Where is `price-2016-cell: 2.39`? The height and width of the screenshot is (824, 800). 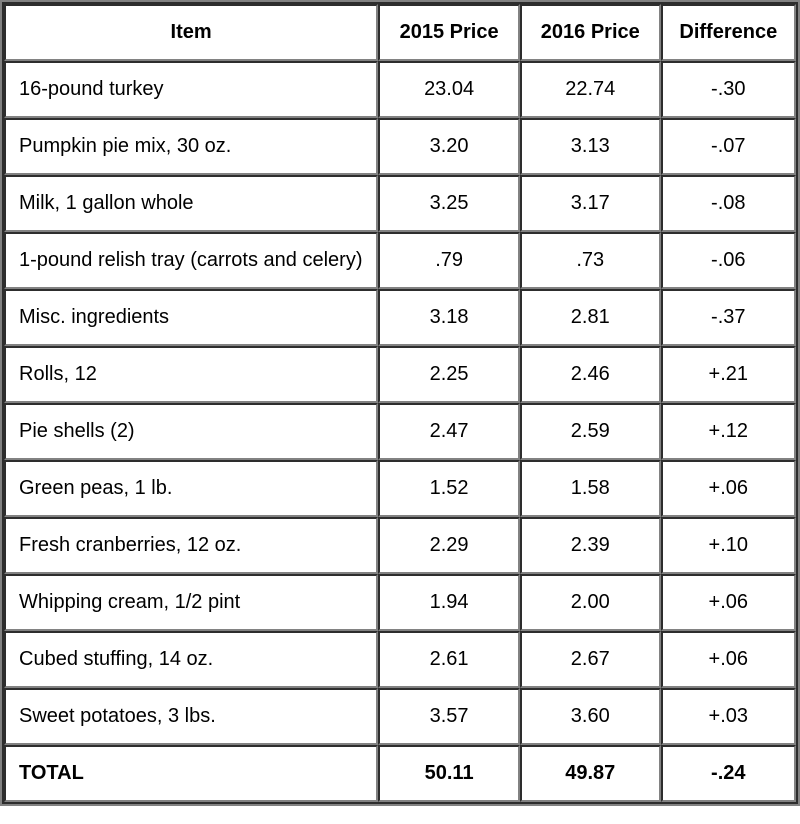
price-2016-cell: 2.39 is located at coordinates (590, 545).